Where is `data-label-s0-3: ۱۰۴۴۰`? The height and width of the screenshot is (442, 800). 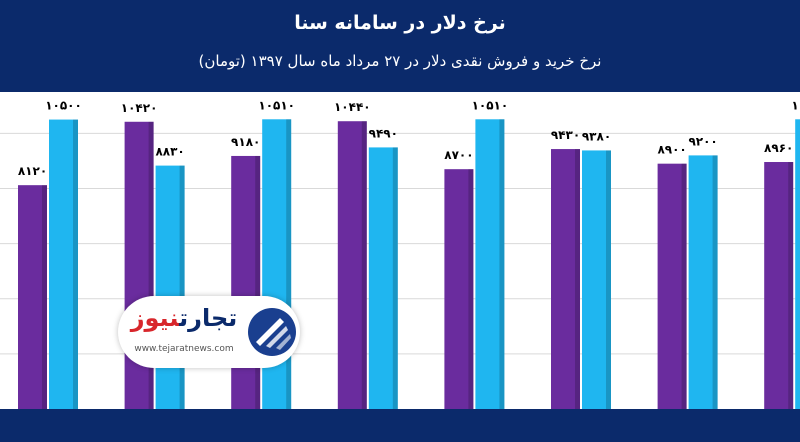
data-label-s0-3: ۱۰۴۴۰ is located at coordinates (352, 107).